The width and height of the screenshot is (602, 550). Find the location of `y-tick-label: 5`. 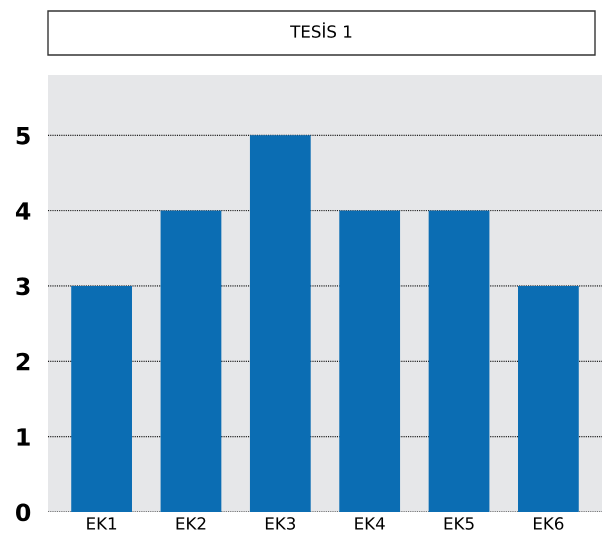

y-tick-label: 5 is located at coordinates (23, 136).